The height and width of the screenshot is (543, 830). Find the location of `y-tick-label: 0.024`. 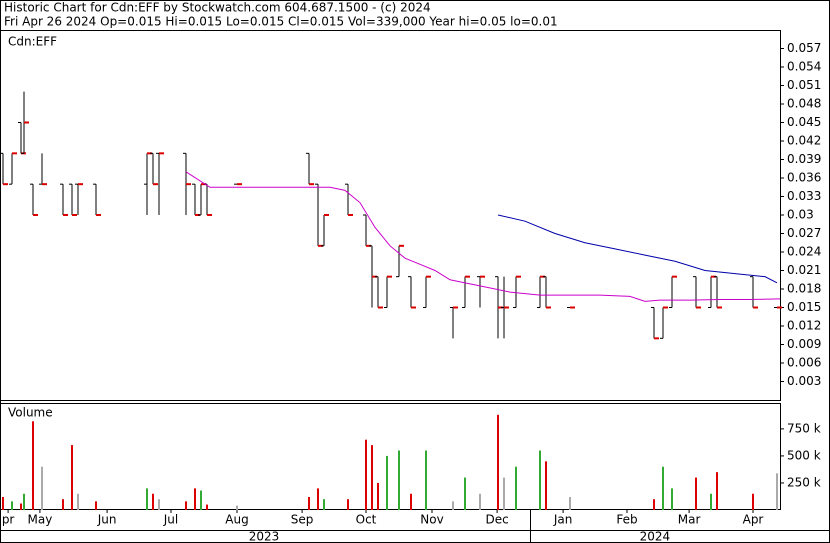

y-tick-label: 0.024 is located at coordinates (804, 252).